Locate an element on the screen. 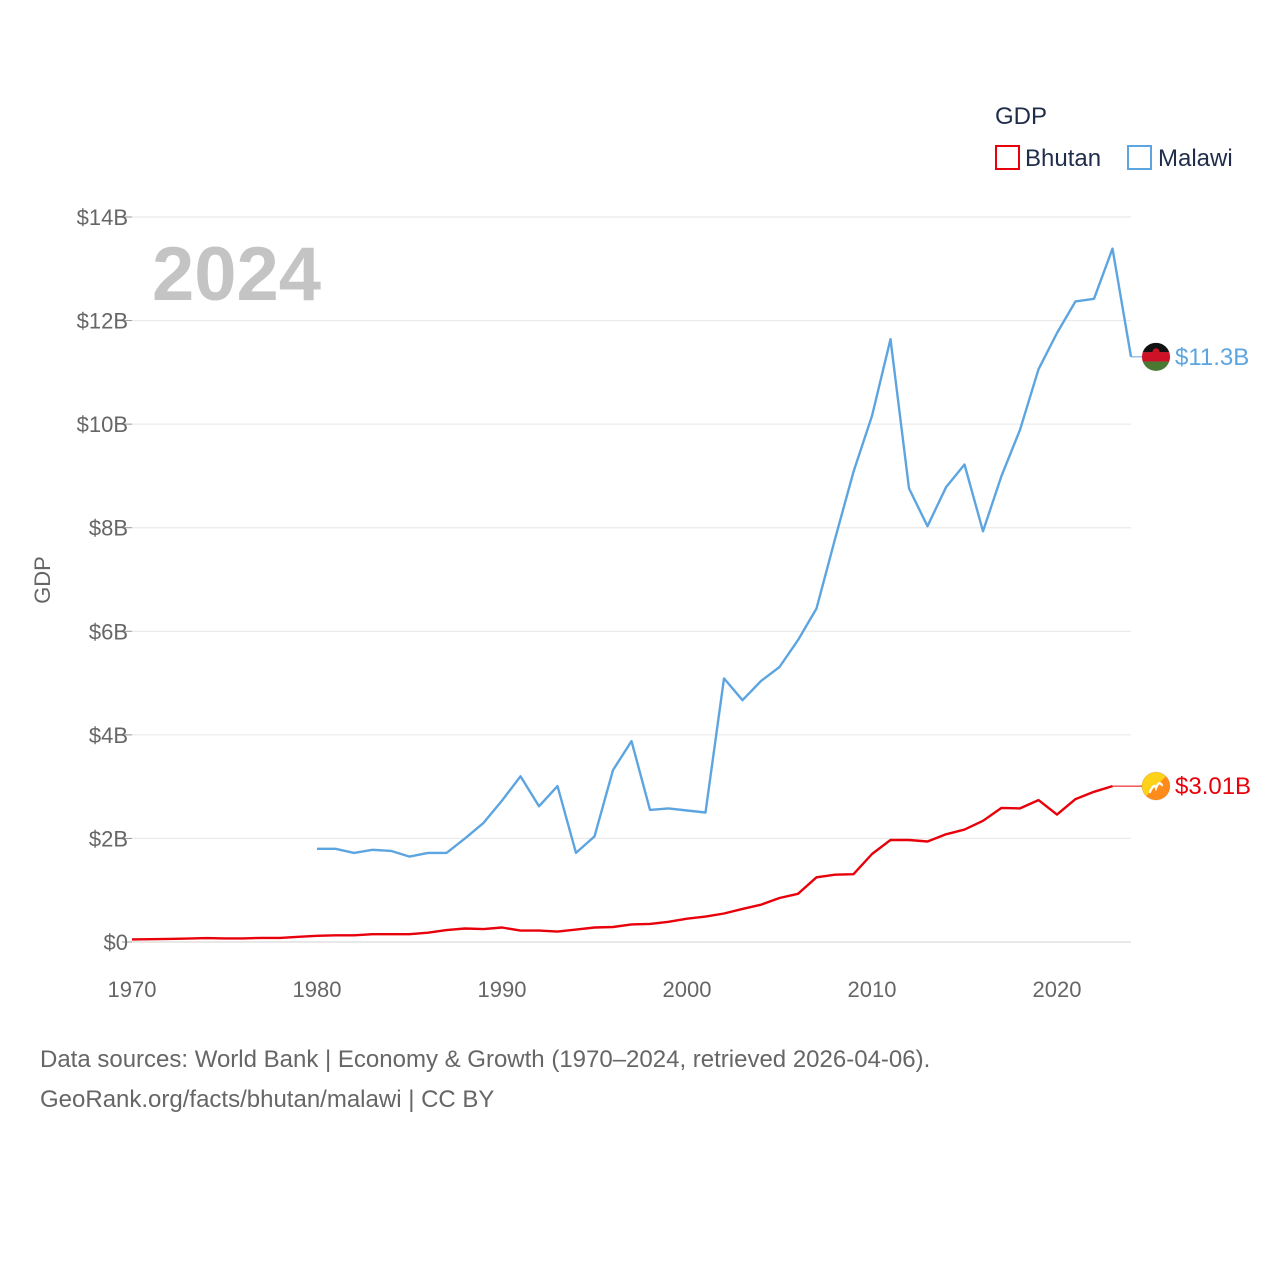 The height and width of the screenshot is (1280, 1280). end-markers: $3.01B $11.3B is located at coordinates (1181, 571).